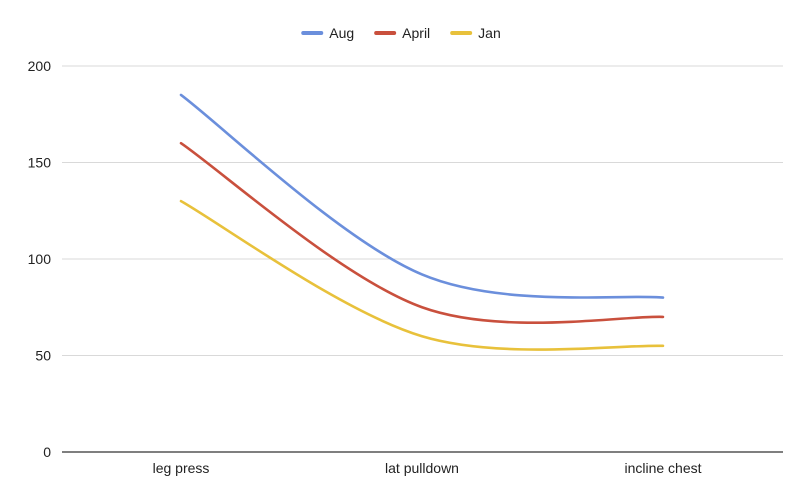 This screenshot has width=804, height=496. Describe the element at coordinates (416, 33) in the screenshot. I see `legend-label: April` at that location.